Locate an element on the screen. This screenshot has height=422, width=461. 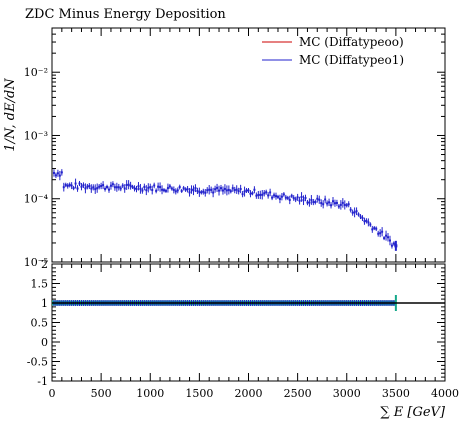
ratio-y-tick-label: -1 is located at coordinates (42, 381).